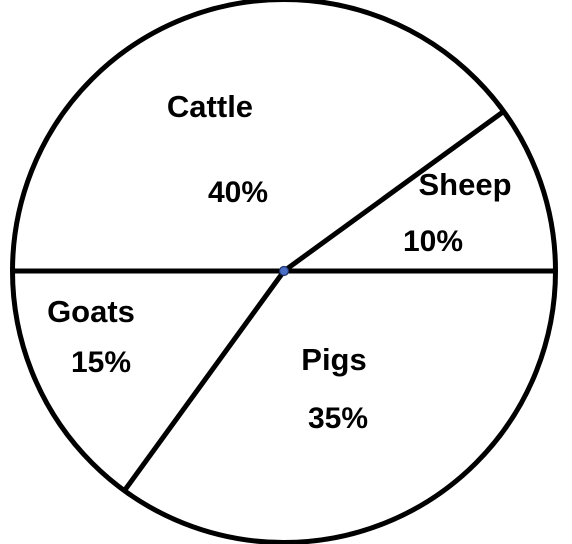  Describe the element at coordinates (464, 184) in the screenshot. I see `slice-label-sheep: Sheep` at that location.